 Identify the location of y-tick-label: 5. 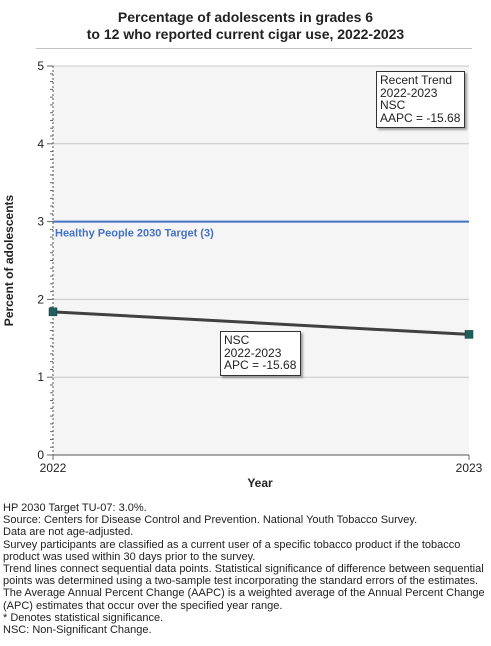
(40, 66).